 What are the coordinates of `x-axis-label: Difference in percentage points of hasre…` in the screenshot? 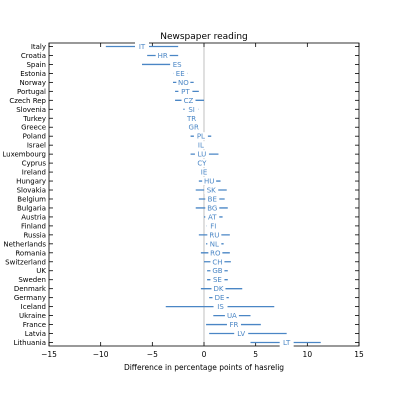 It's located at (204, 367).